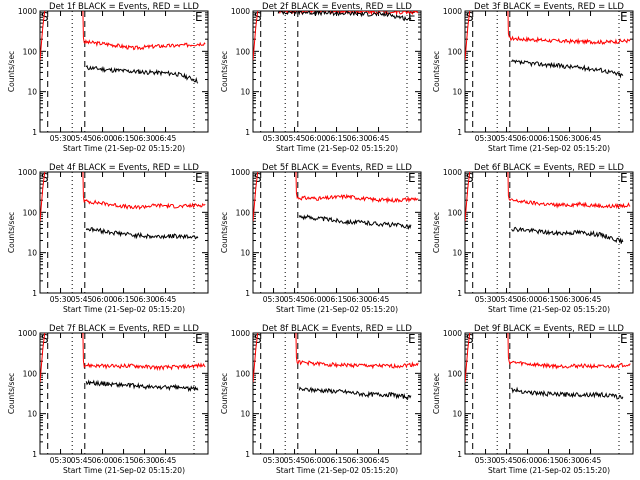 Image resolution: width=640 pixels, height=480 pixels. What do you see at coordinates (549, 168) in the screenshot?
I see `panel-title: Det 6f BLACK = Events, RED = LLD` at bounding box center [549, 168].